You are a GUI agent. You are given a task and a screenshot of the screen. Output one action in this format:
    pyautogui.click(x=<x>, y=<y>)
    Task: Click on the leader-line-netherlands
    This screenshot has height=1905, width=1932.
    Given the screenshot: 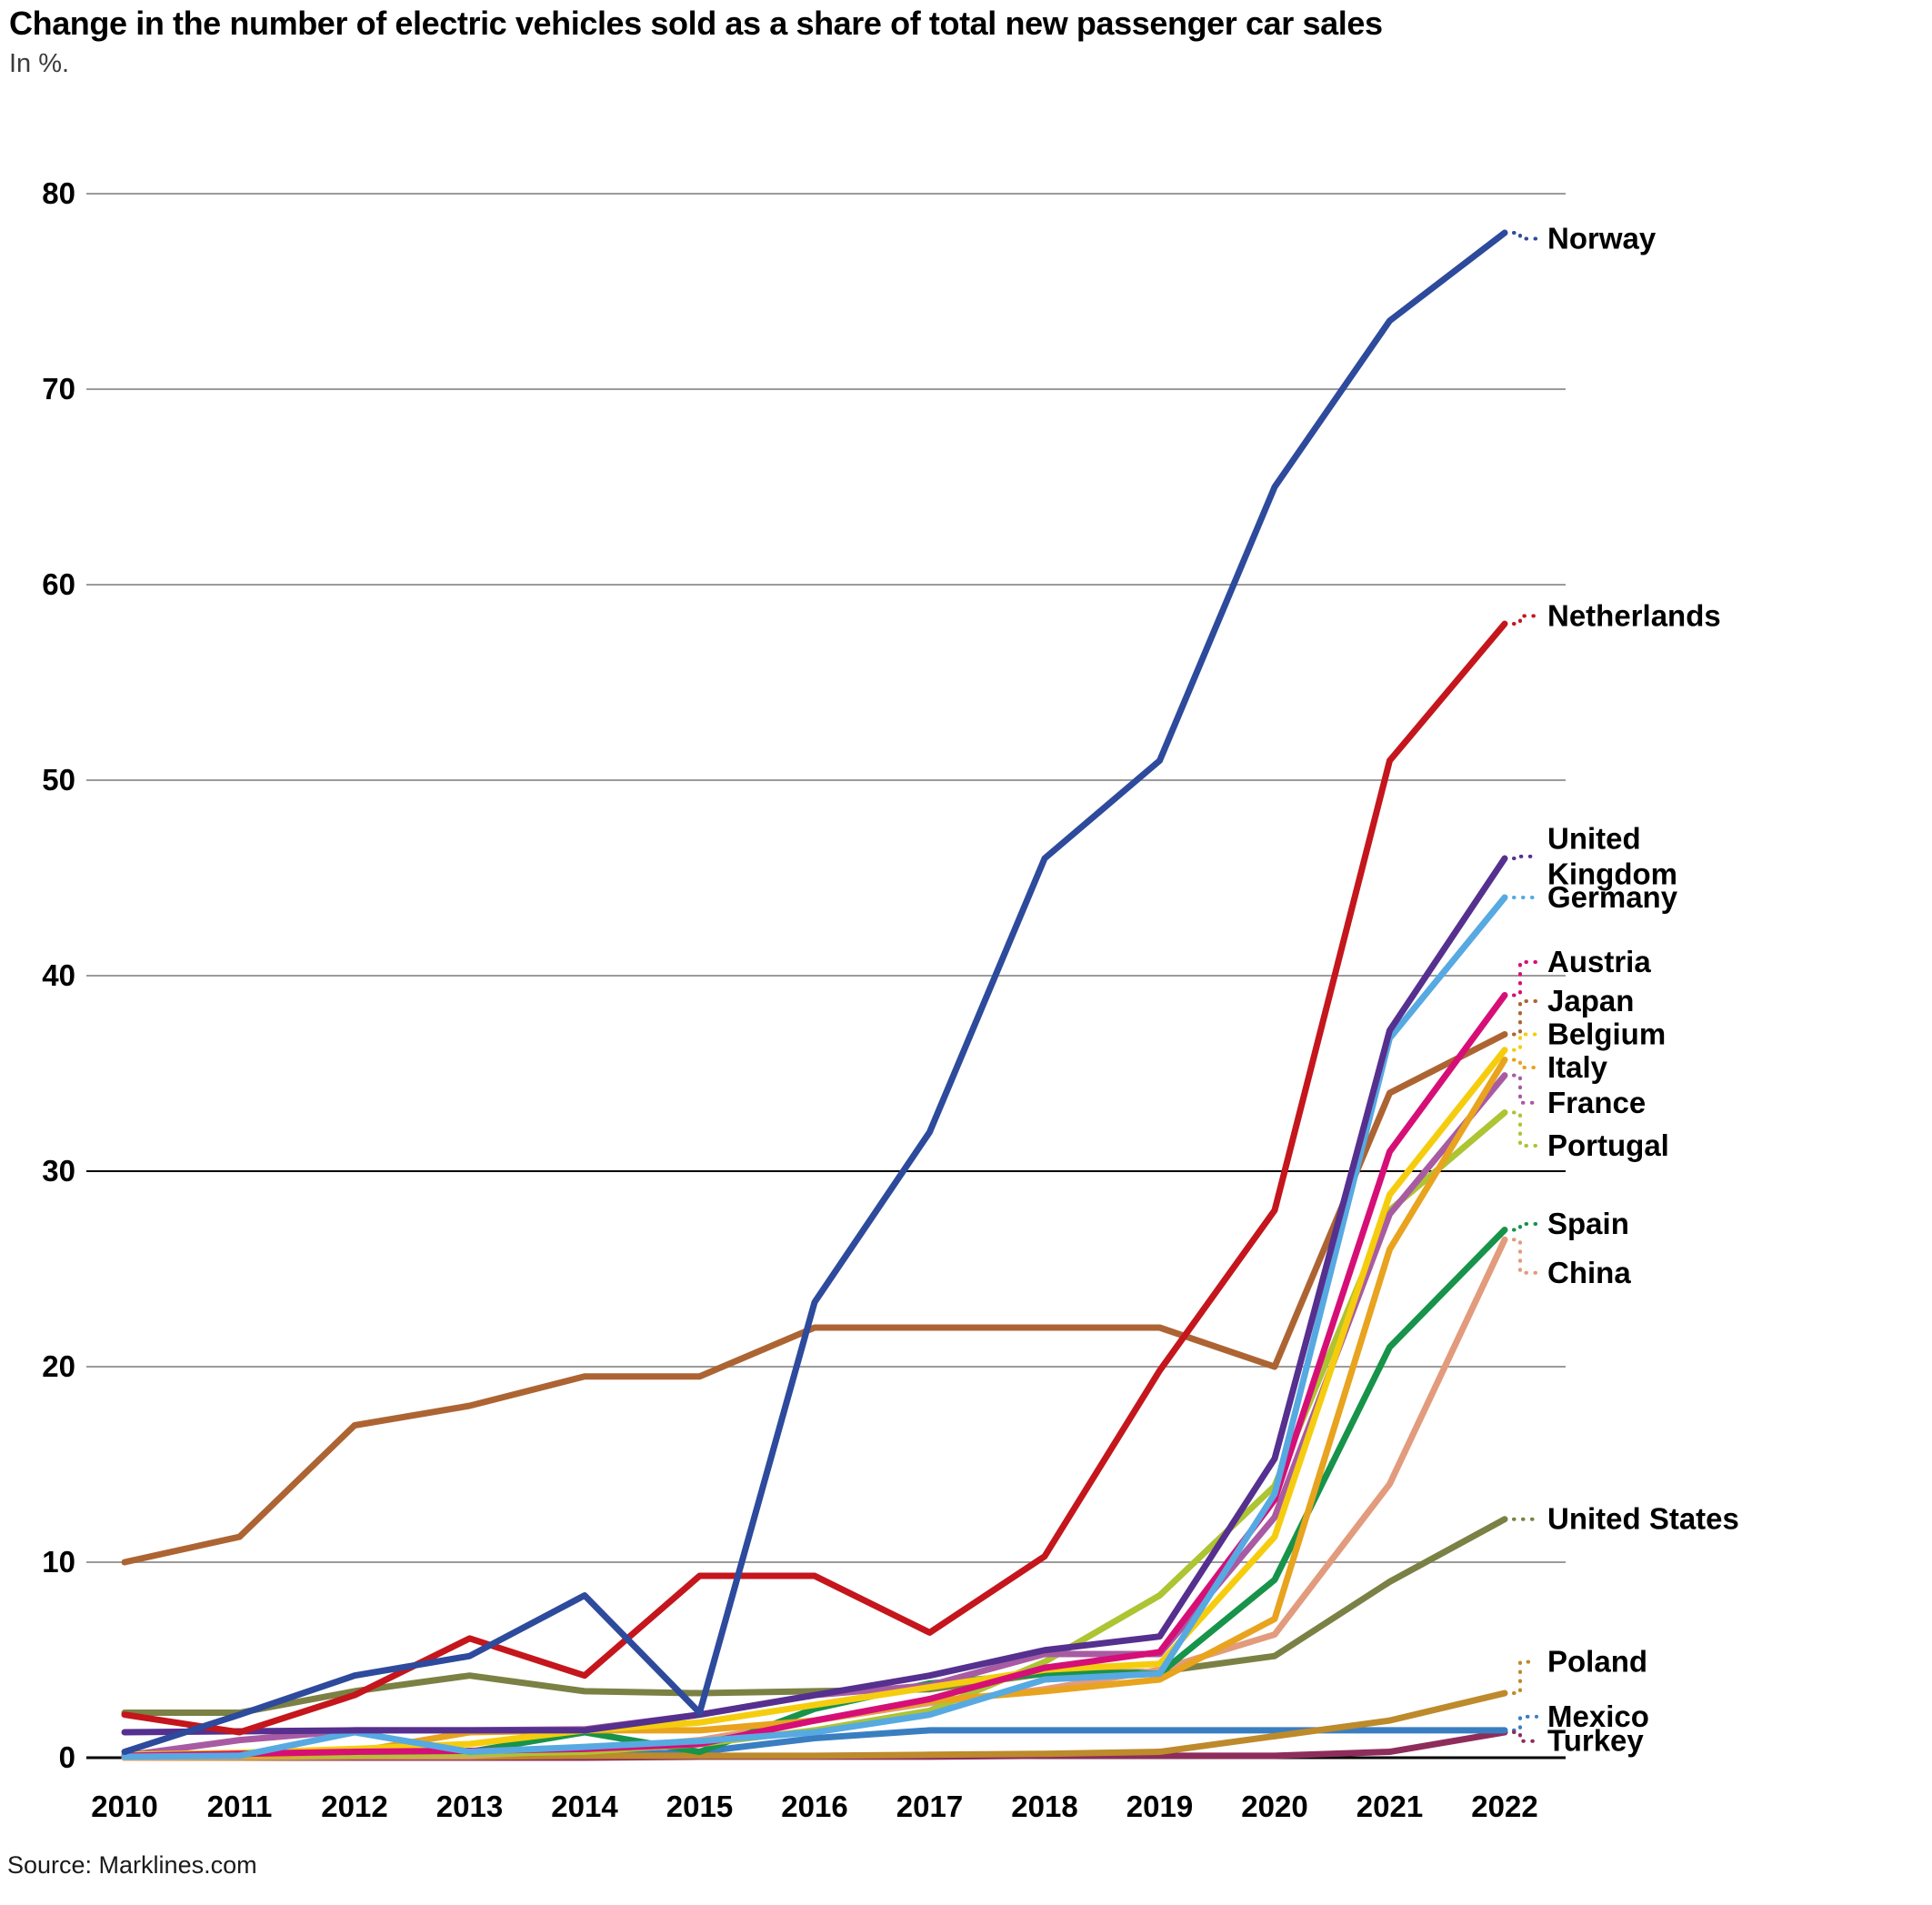 What is the action you would take?
    pyautogui.click(x=1525, y=620)
    